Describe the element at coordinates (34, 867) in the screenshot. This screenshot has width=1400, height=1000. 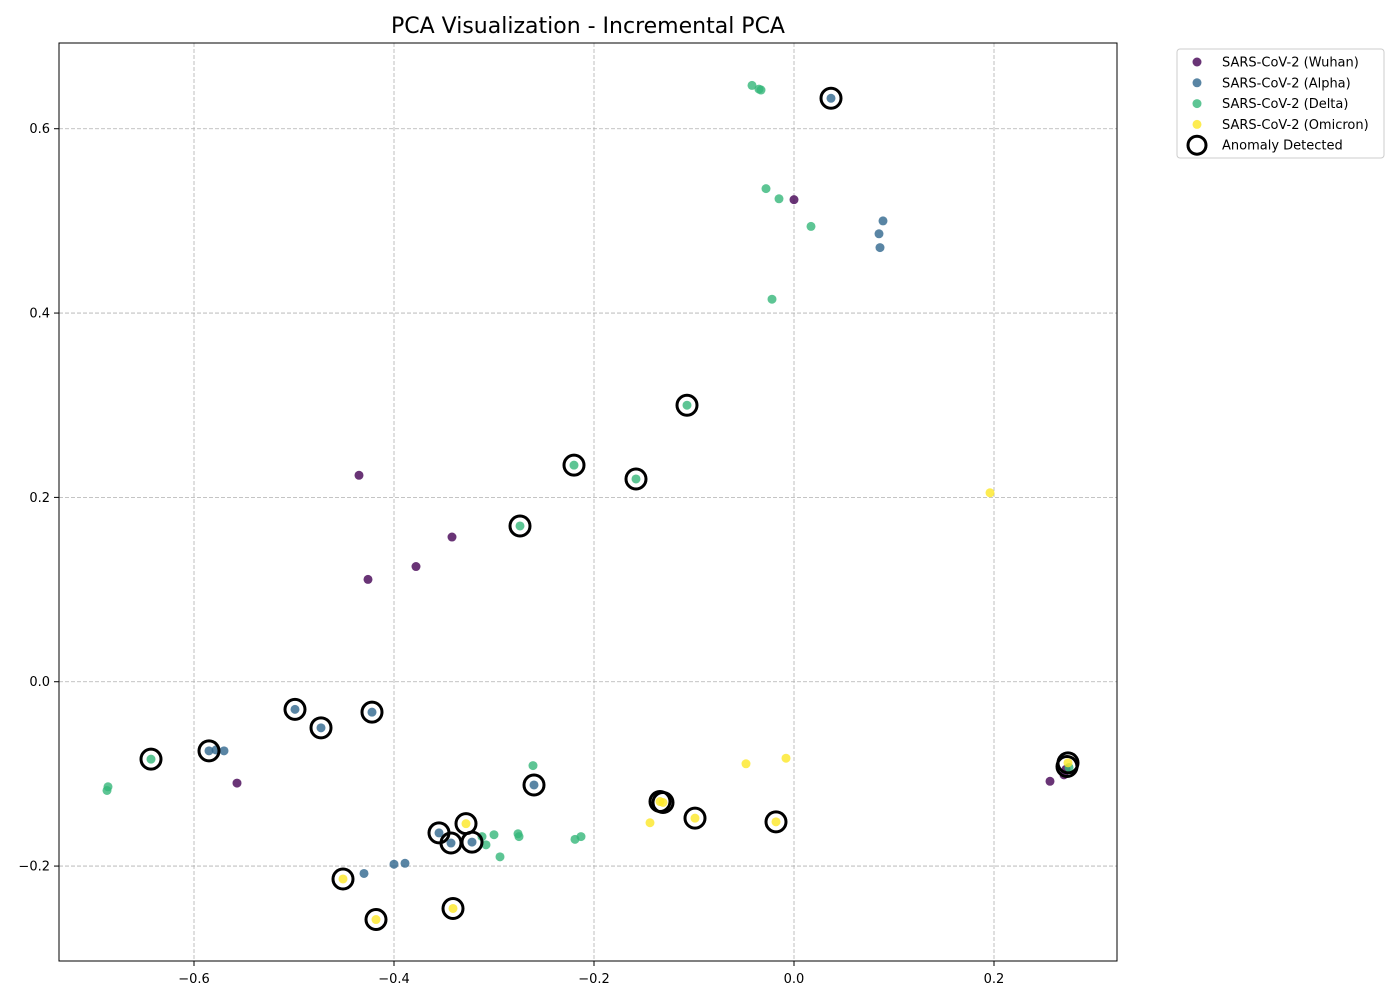
I see `y-tick-label: −0.2` at that location.